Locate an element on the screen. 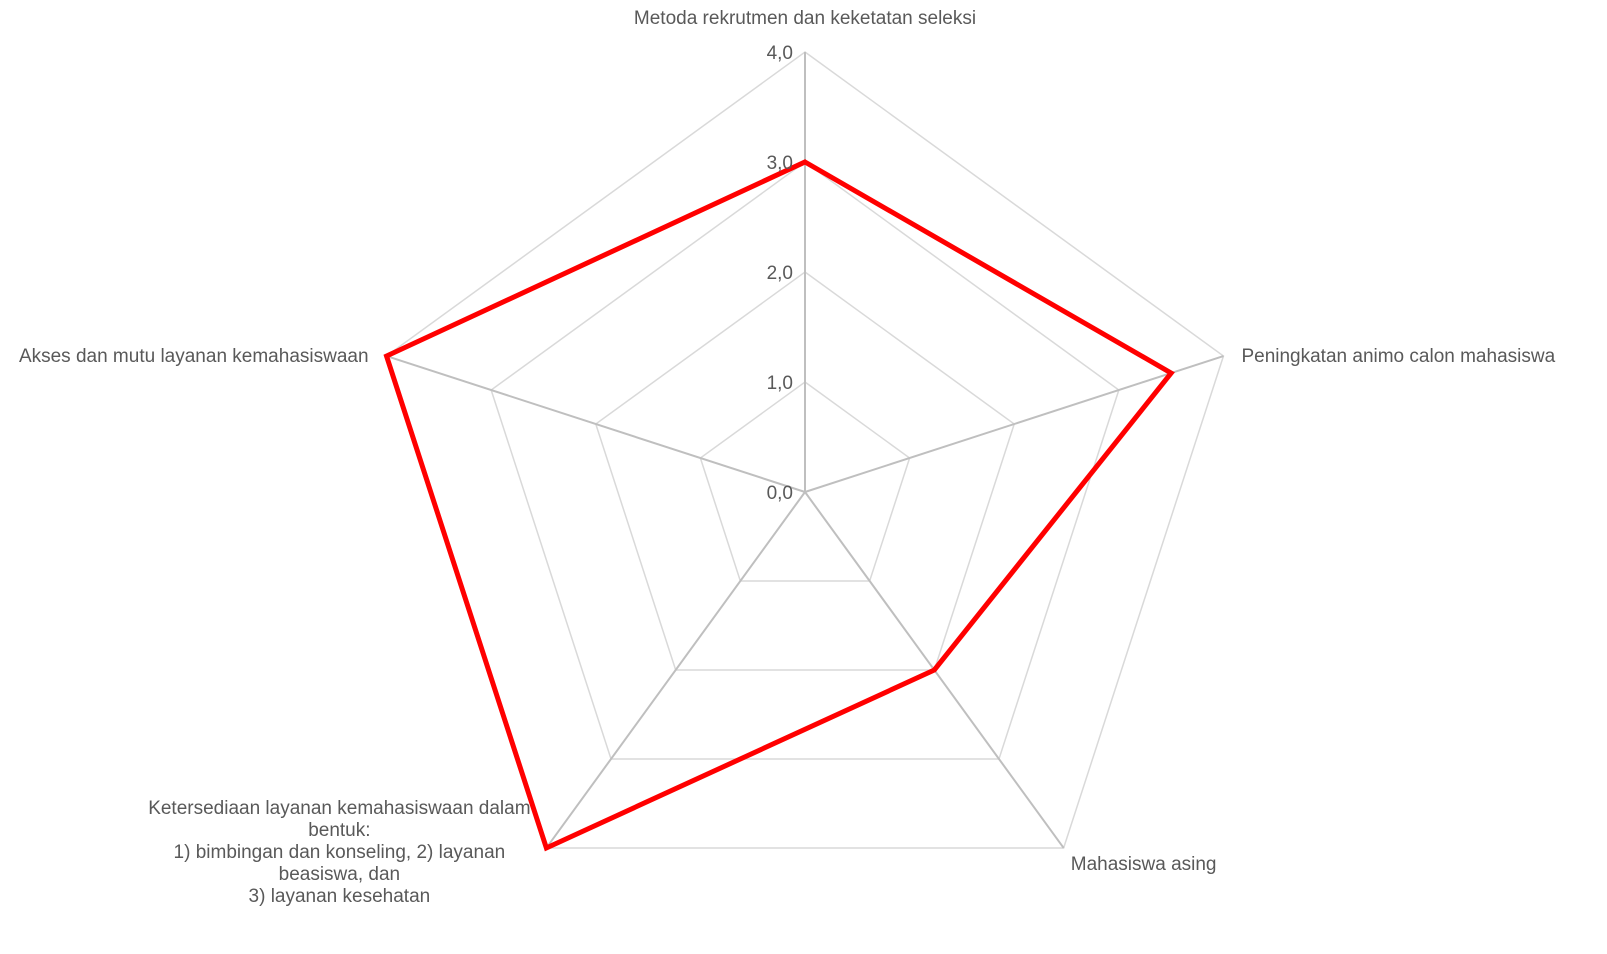 The width and height of the screenshot is (1607, 954). tick-label: 0,0 is located at coordinates (780, 493).